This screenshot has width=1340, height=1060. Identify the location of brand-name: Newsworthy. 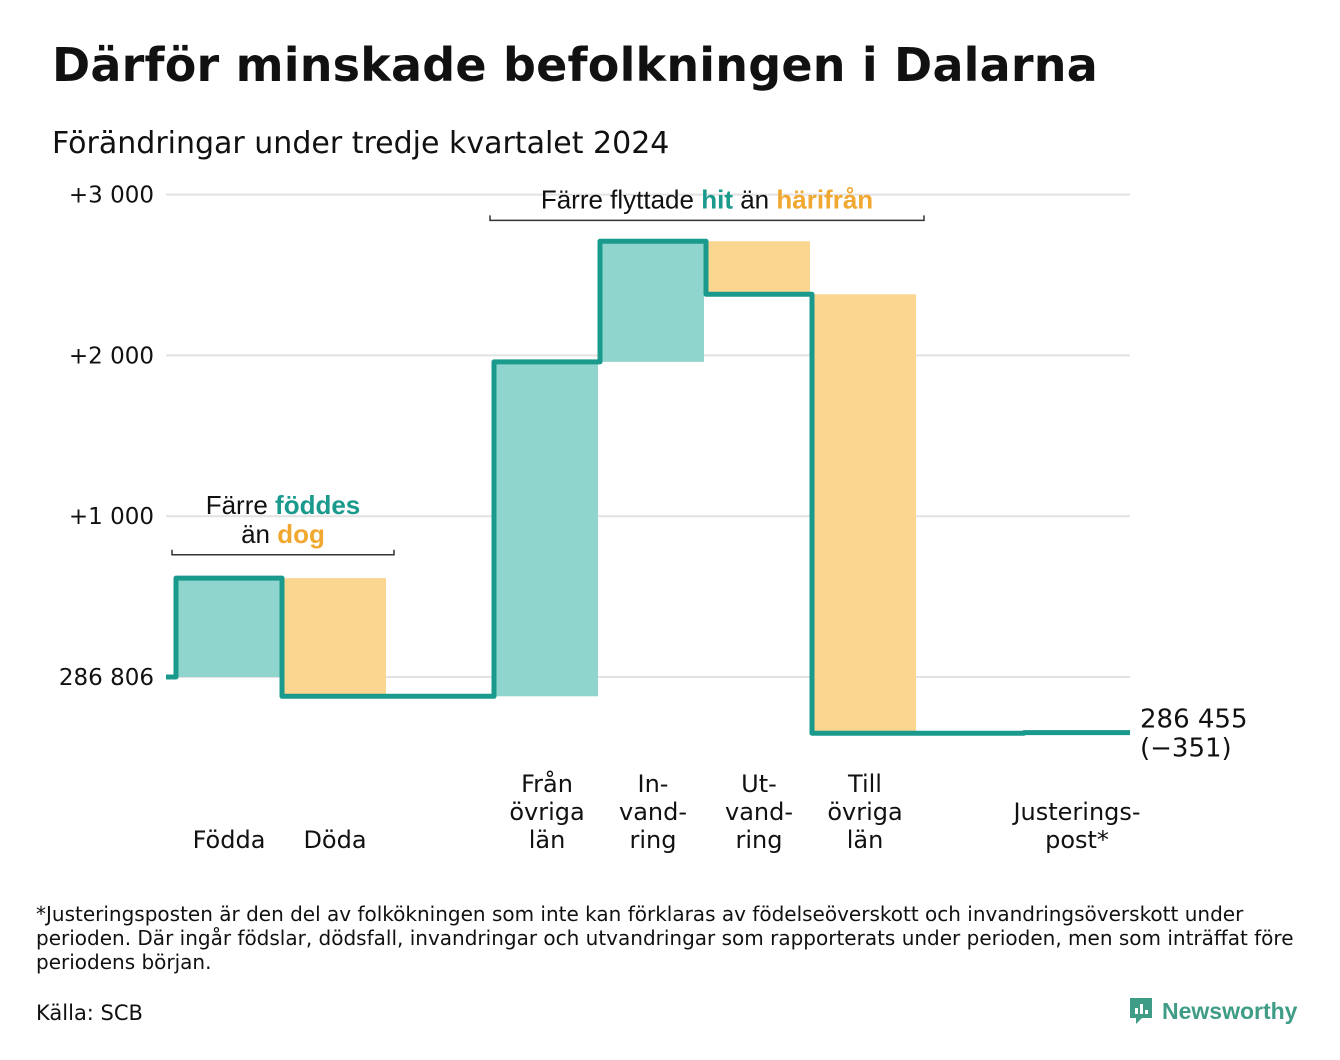
(1230, 1010).